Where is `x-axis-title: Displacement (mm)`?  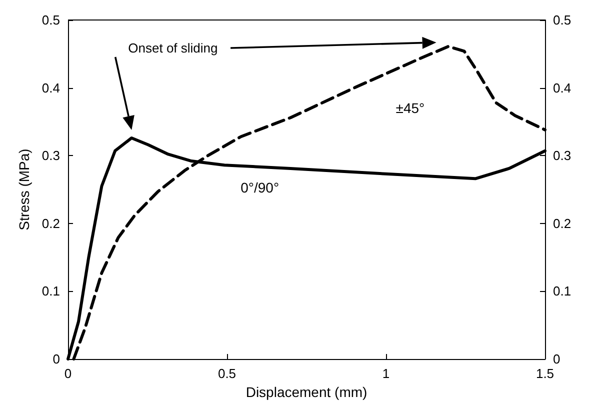
x-axis-title: Displacement (mm) is located at coordinates (307, 392).